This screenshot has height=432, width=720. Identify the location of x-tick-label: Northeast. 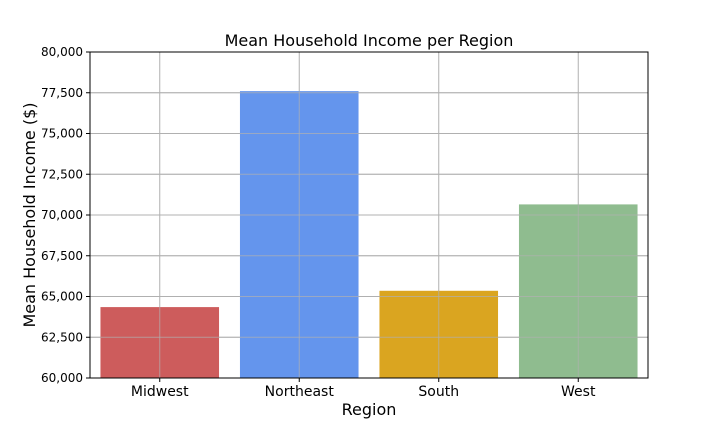
(300, 392).